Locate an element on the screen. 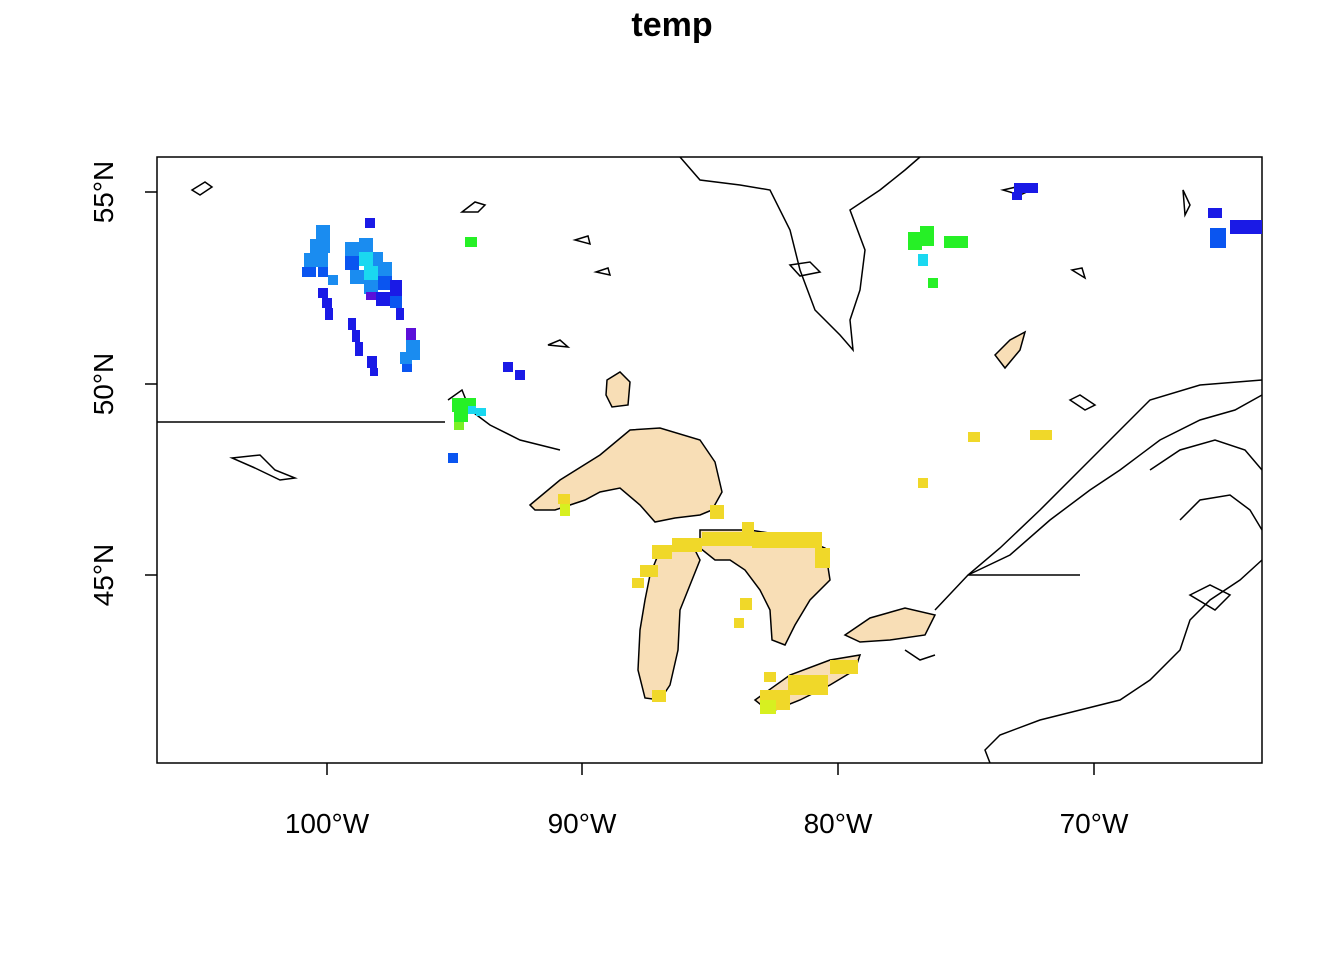 The image size is (1344, 960). gaspe-coast is located at coordinates (1206, 455).